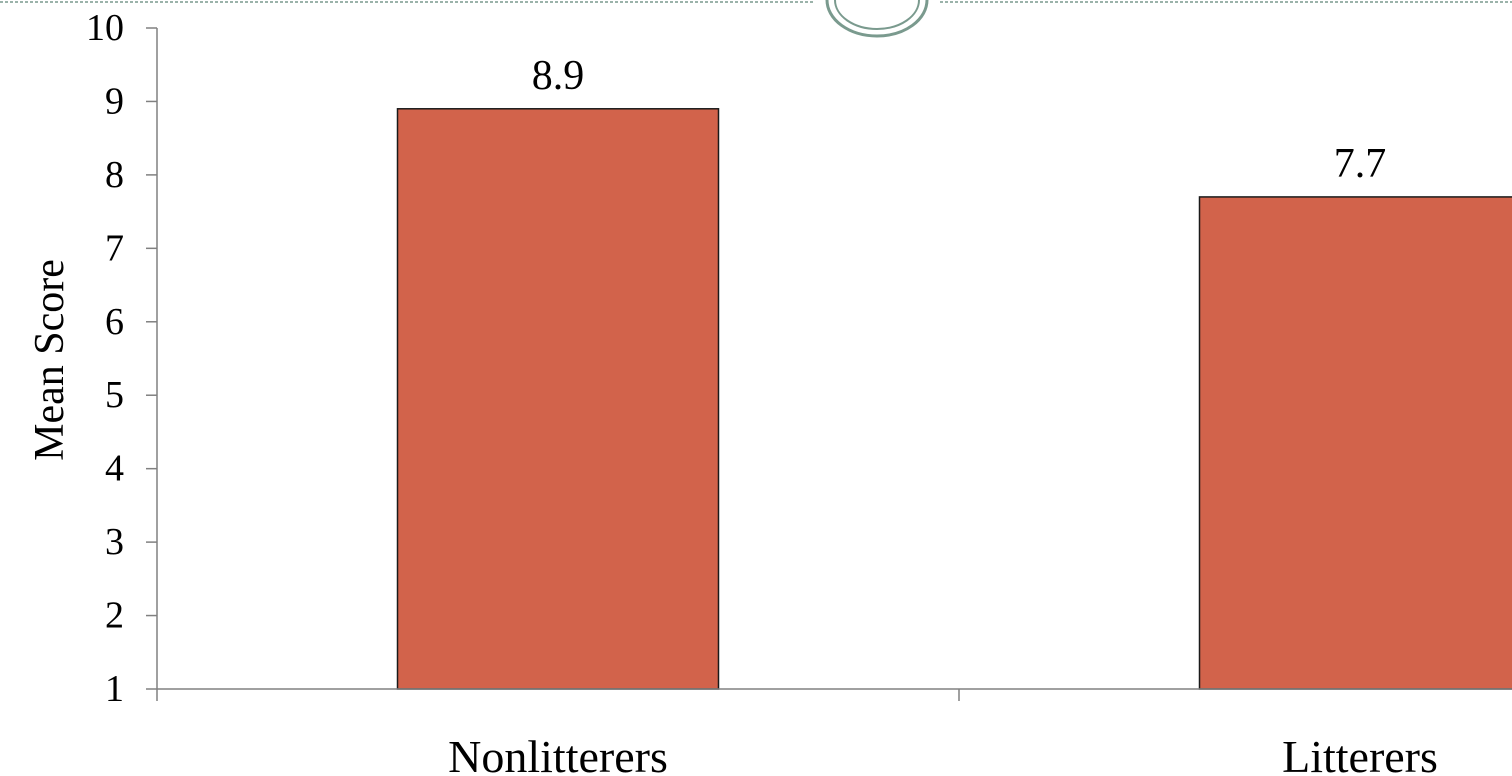  Describe the element at coordinates (959, 120) in the screenshot. I see `data-labels: 8.9 7.7` at that location.